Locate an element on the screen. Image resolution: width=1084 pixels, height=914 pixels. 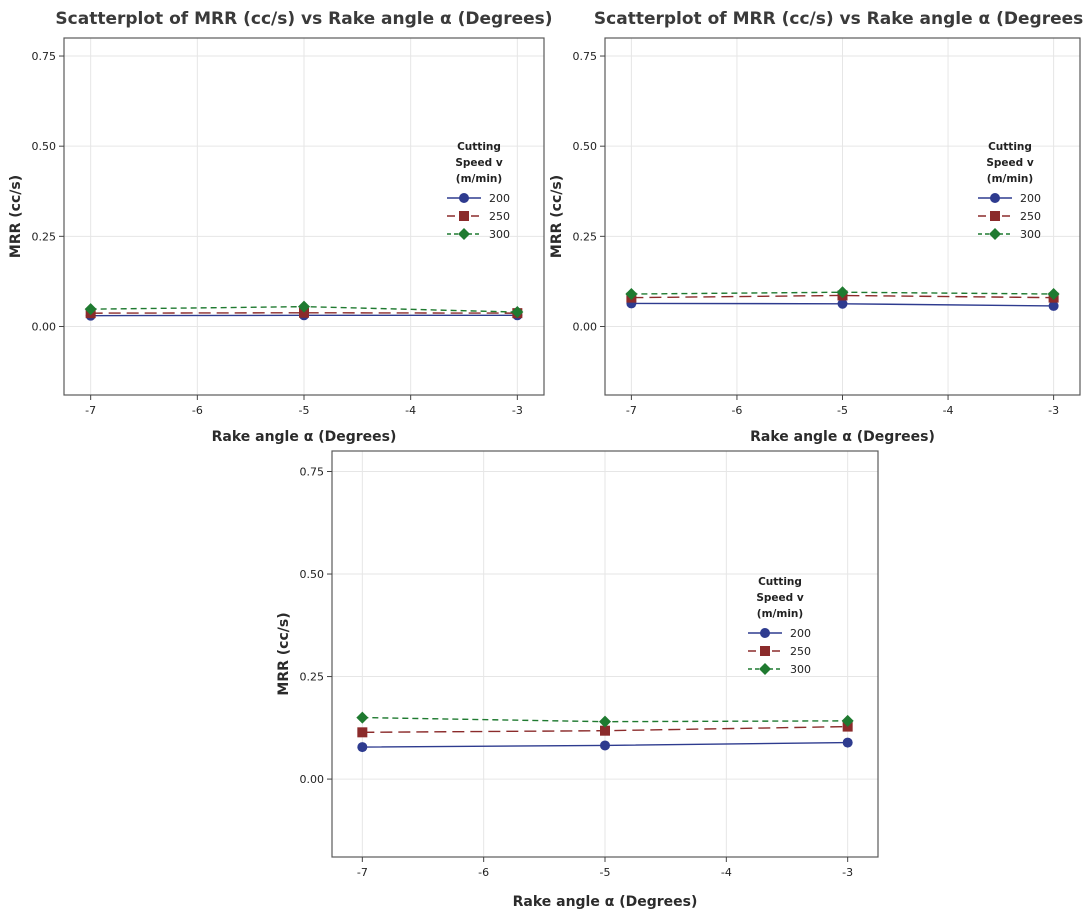
series-line is located at coordinates (842, 296).